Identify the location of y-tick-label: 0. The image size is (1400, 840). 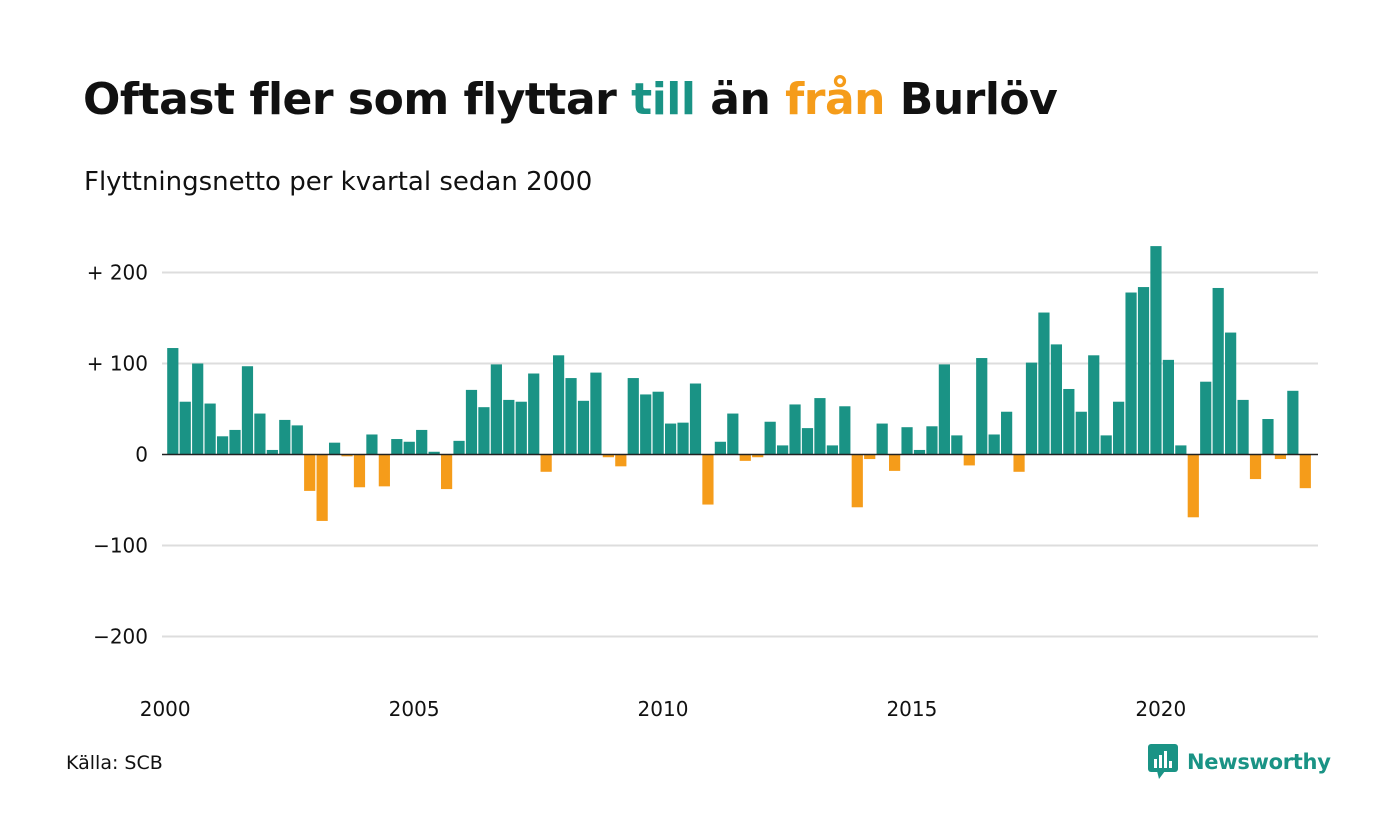
(141, 455).